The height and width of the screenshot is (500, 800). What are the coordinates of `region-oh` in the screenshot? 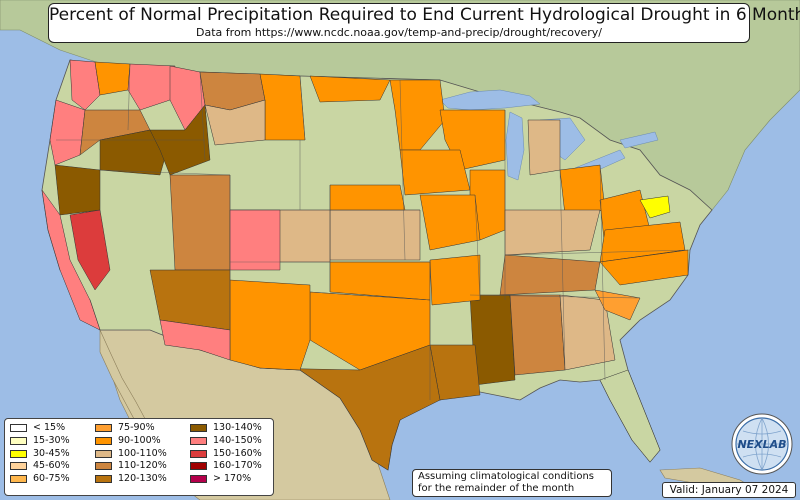 It's located at (582, 190).